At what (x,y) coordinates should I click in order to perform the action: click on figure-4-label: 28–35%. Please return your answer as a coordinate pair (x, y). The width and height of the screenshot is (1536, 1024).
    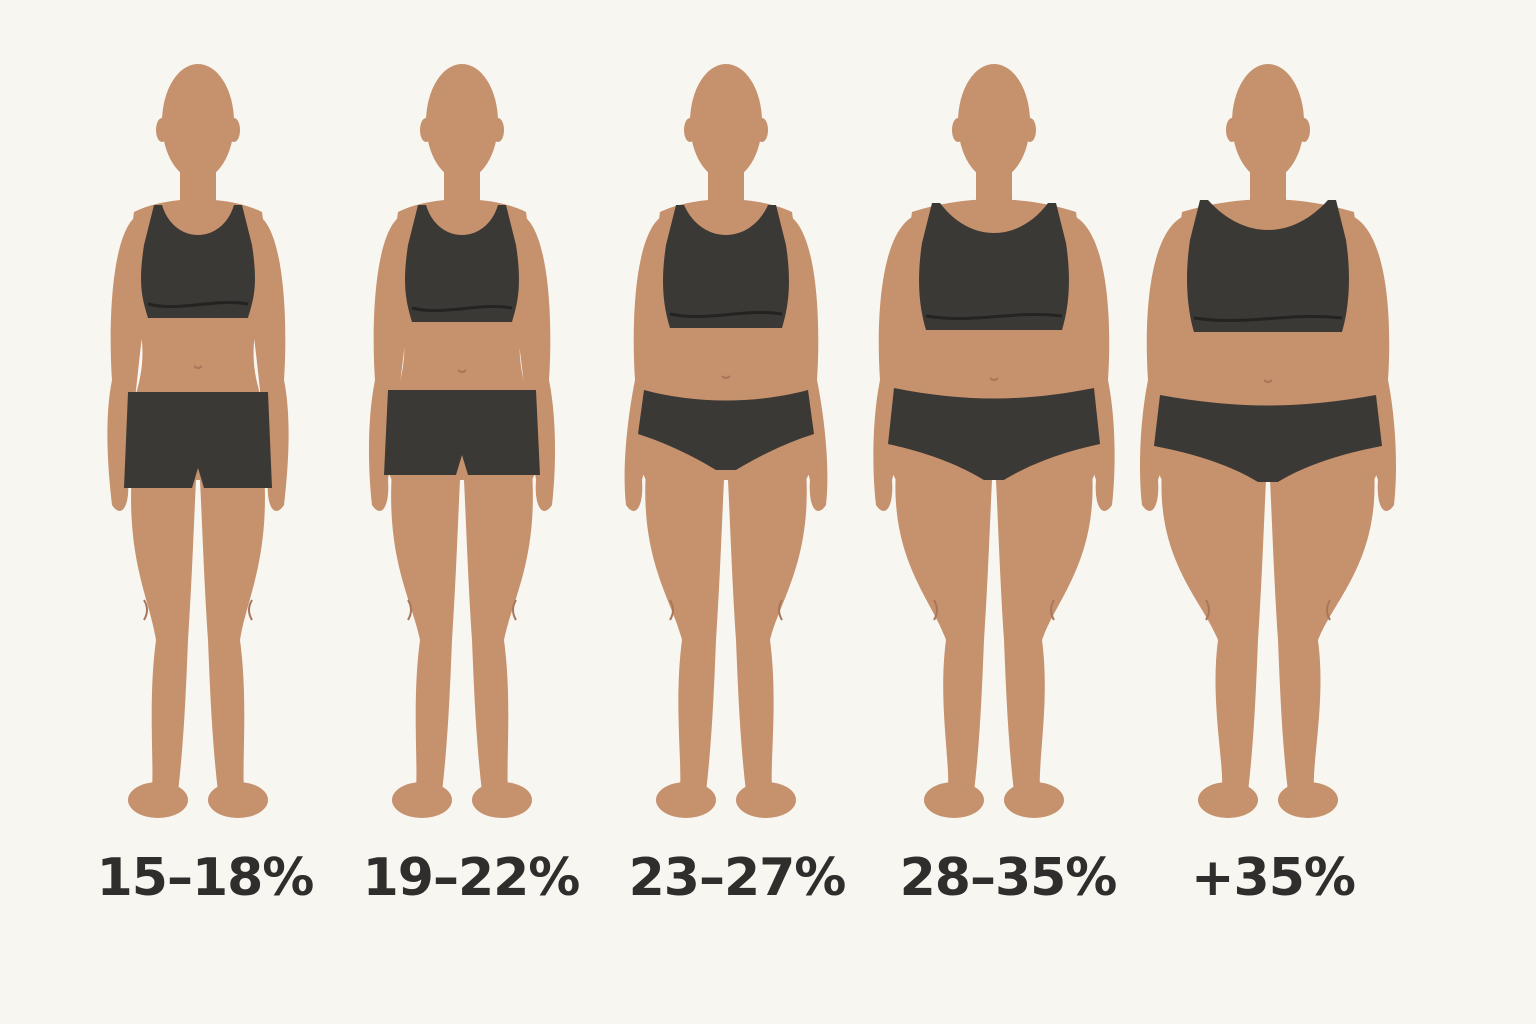
    Looking at the image, I should click on (1008, 878).